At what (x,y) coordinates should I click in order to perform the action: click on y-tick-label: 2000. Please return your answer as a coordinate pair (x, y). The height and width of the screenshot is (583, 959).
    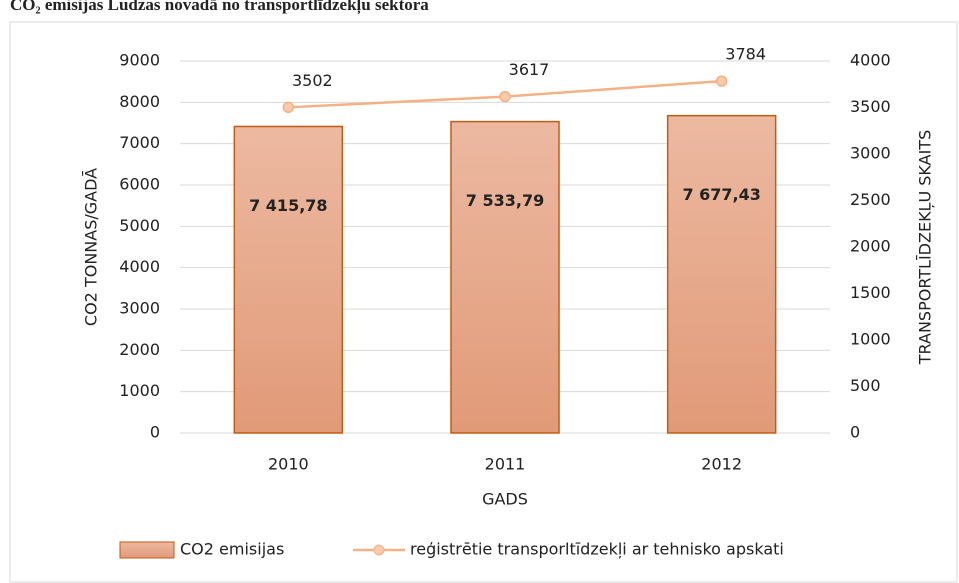
    Looking at the image, I should click on (139, 349).